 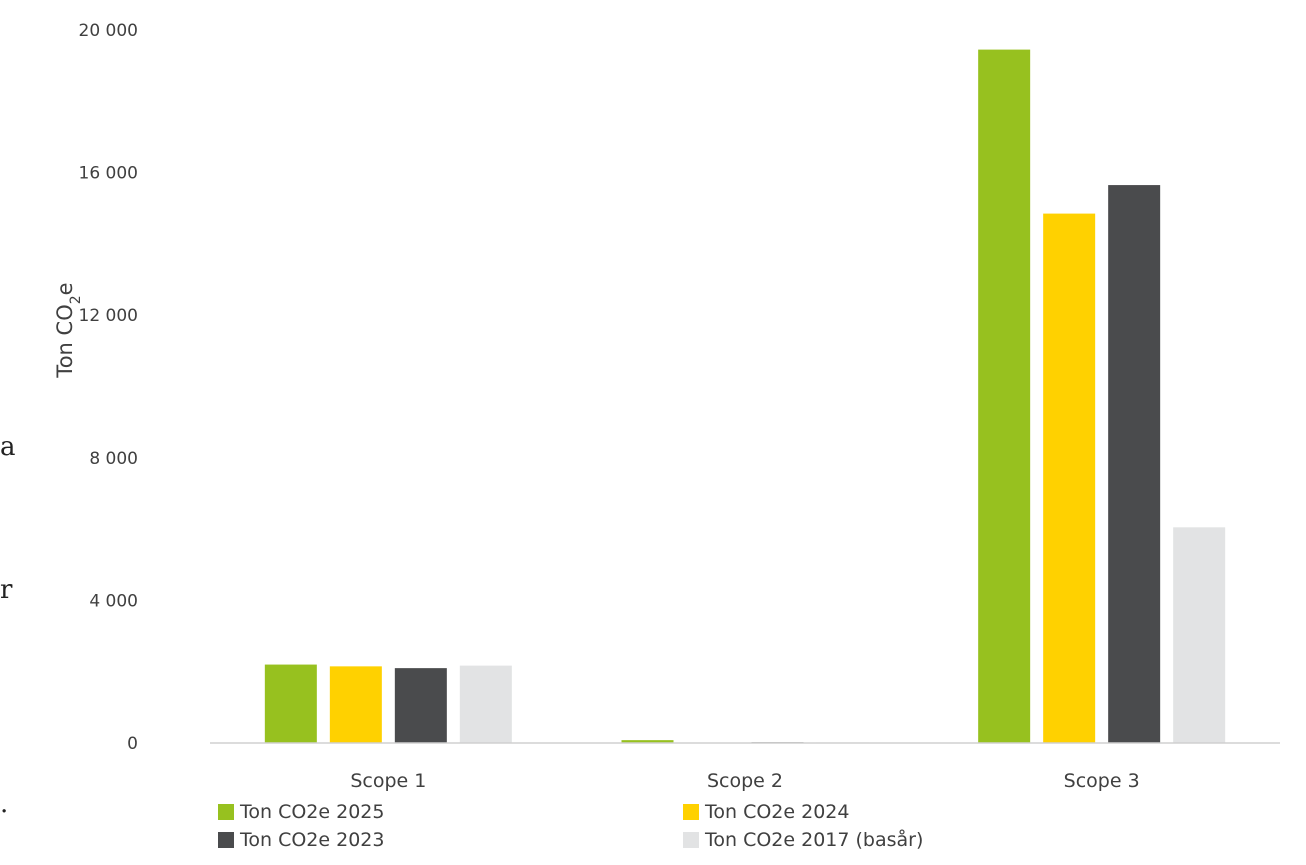 I want to click on legend-entry-label: Ton CO2e 2025, so click(x=311, y=812).